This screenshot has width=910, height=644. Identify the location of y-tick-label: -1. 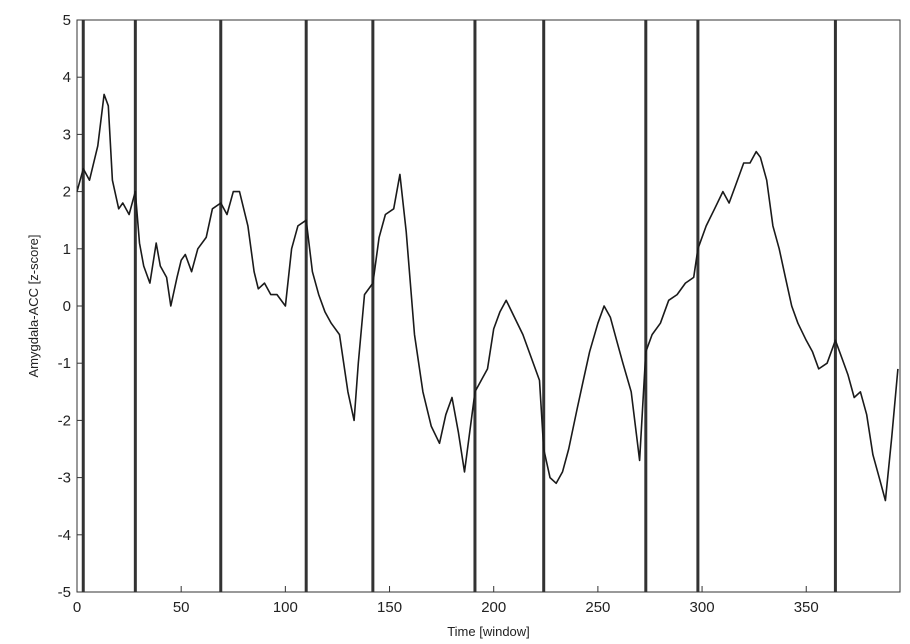
(64, 363).